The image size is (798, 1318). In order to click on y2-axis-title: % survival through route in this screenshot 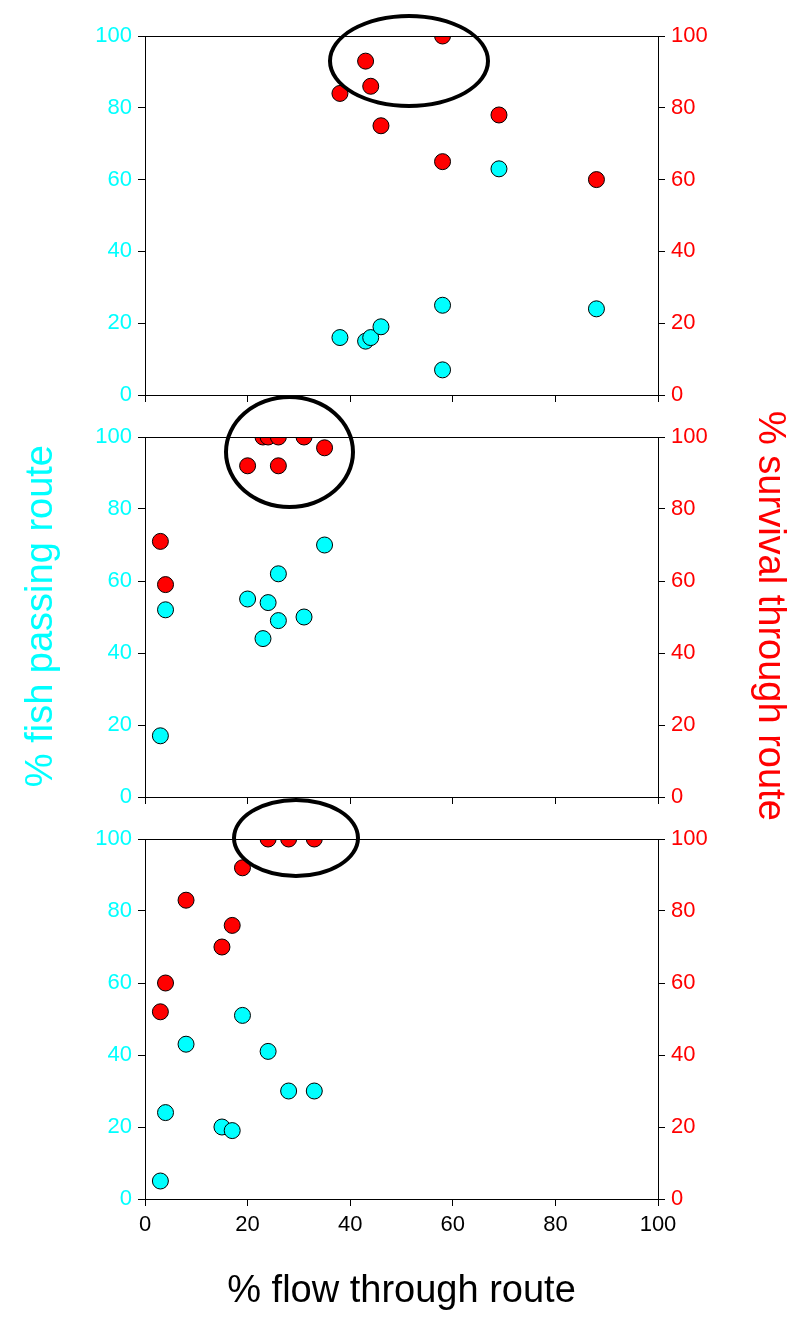, I will do `click(771, 616)`.